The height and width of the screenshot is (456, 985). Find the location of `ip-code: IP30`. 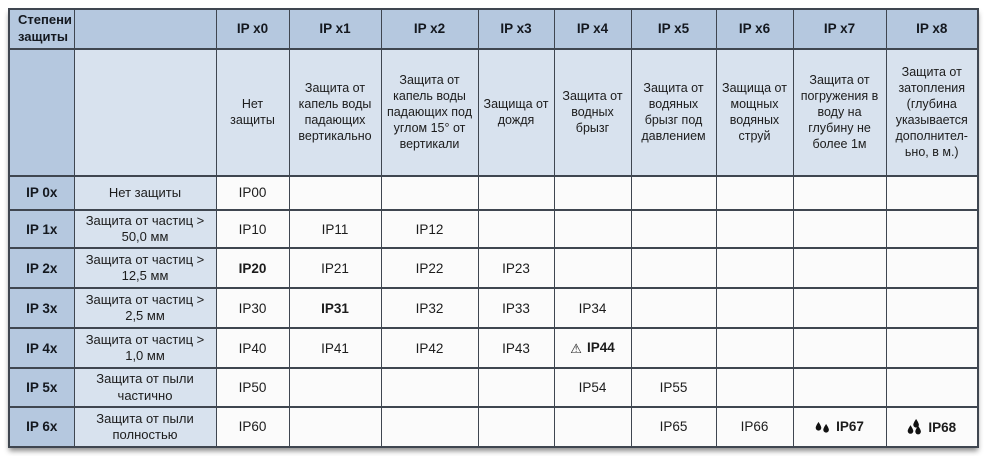

ip-code: IP30 is located at coordinates (252, 308).